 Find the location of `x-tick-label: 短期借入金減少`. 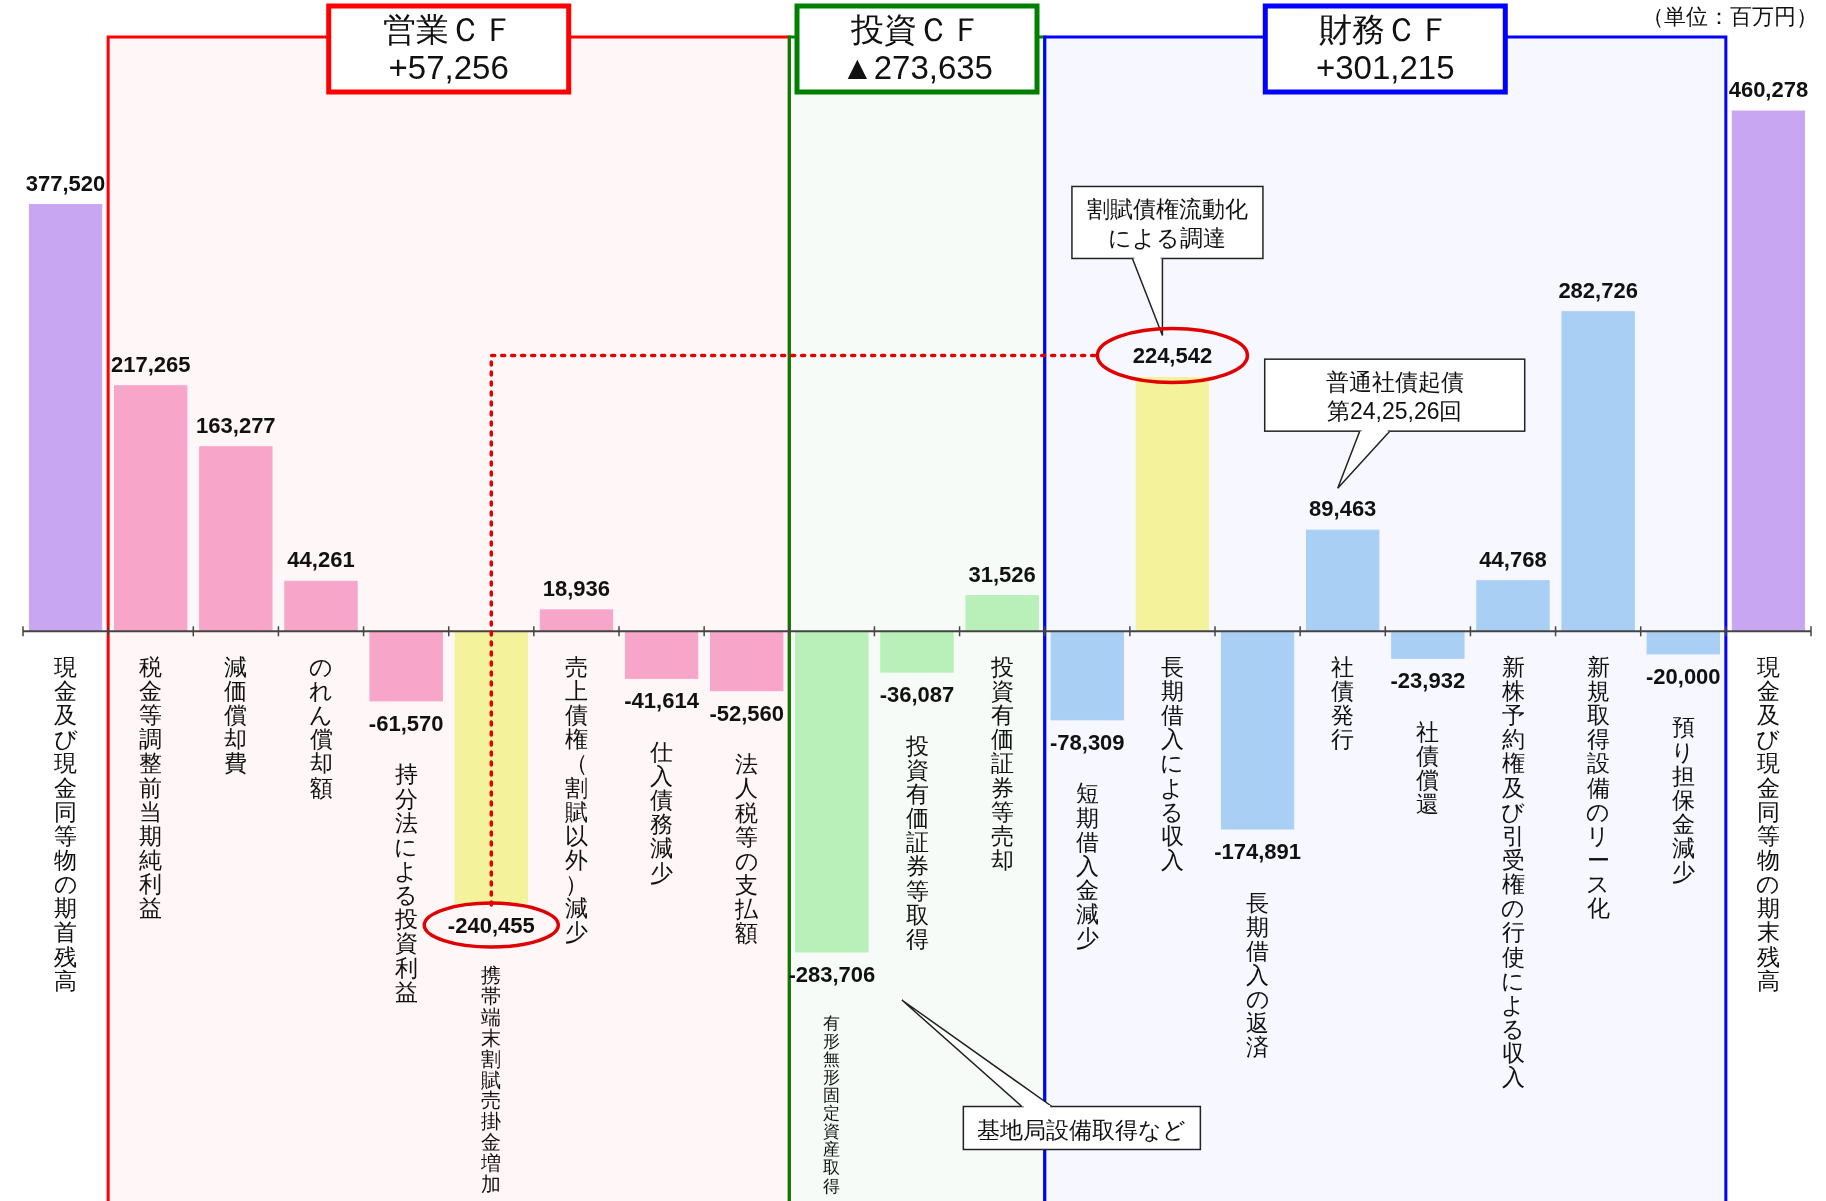

x-tick-label: 短期借入金減少 is located at coordinates (1087, 866).